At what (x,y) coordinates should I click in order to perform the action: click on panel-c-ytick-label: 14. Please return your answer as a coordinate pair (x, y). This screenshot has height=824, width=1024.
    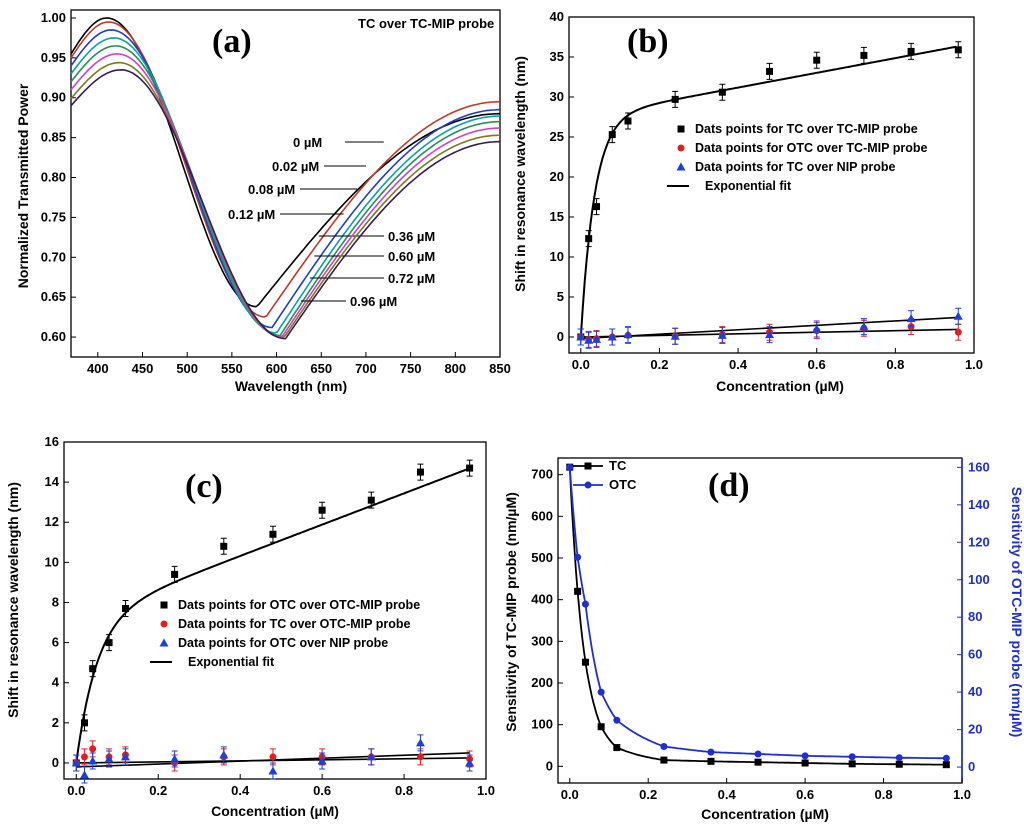
    Looking at the image, I should click on (52, 481).